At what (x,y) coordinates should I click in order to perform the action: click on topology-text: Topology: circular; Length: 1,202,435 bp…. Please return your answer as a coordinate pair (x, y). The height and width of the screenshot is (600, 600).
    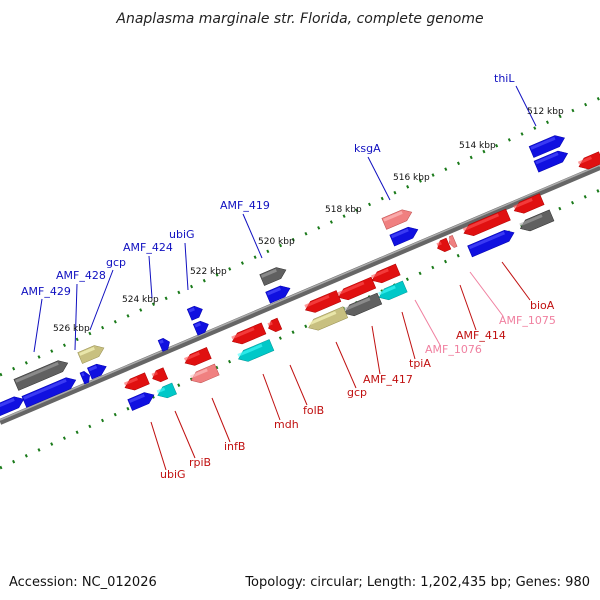
    Looking at the image, I should click on (417, 582).